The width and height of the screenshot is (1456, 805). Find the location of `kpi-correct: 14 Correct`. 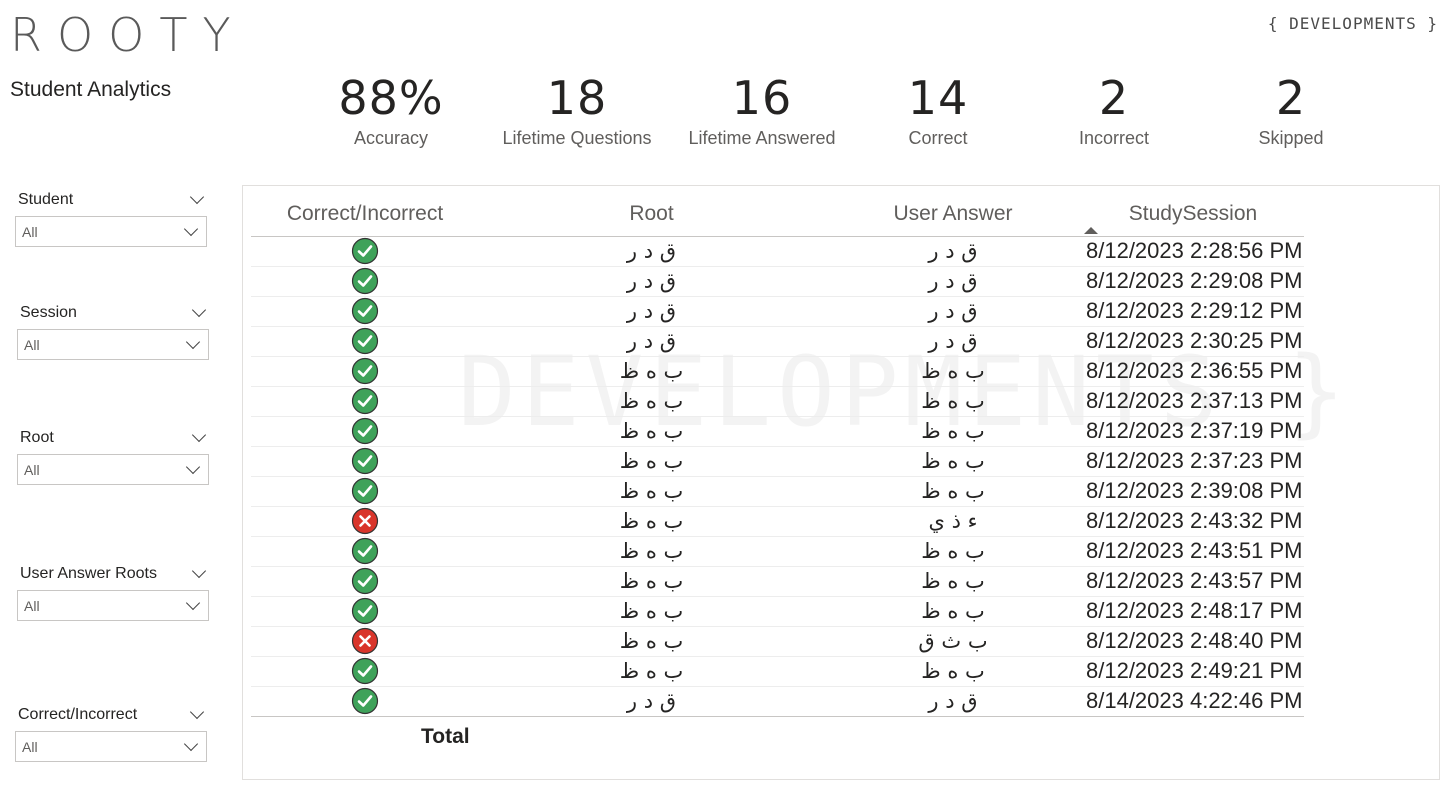

kpi-correct: 14 Correct is located at coordinates (938, 109).